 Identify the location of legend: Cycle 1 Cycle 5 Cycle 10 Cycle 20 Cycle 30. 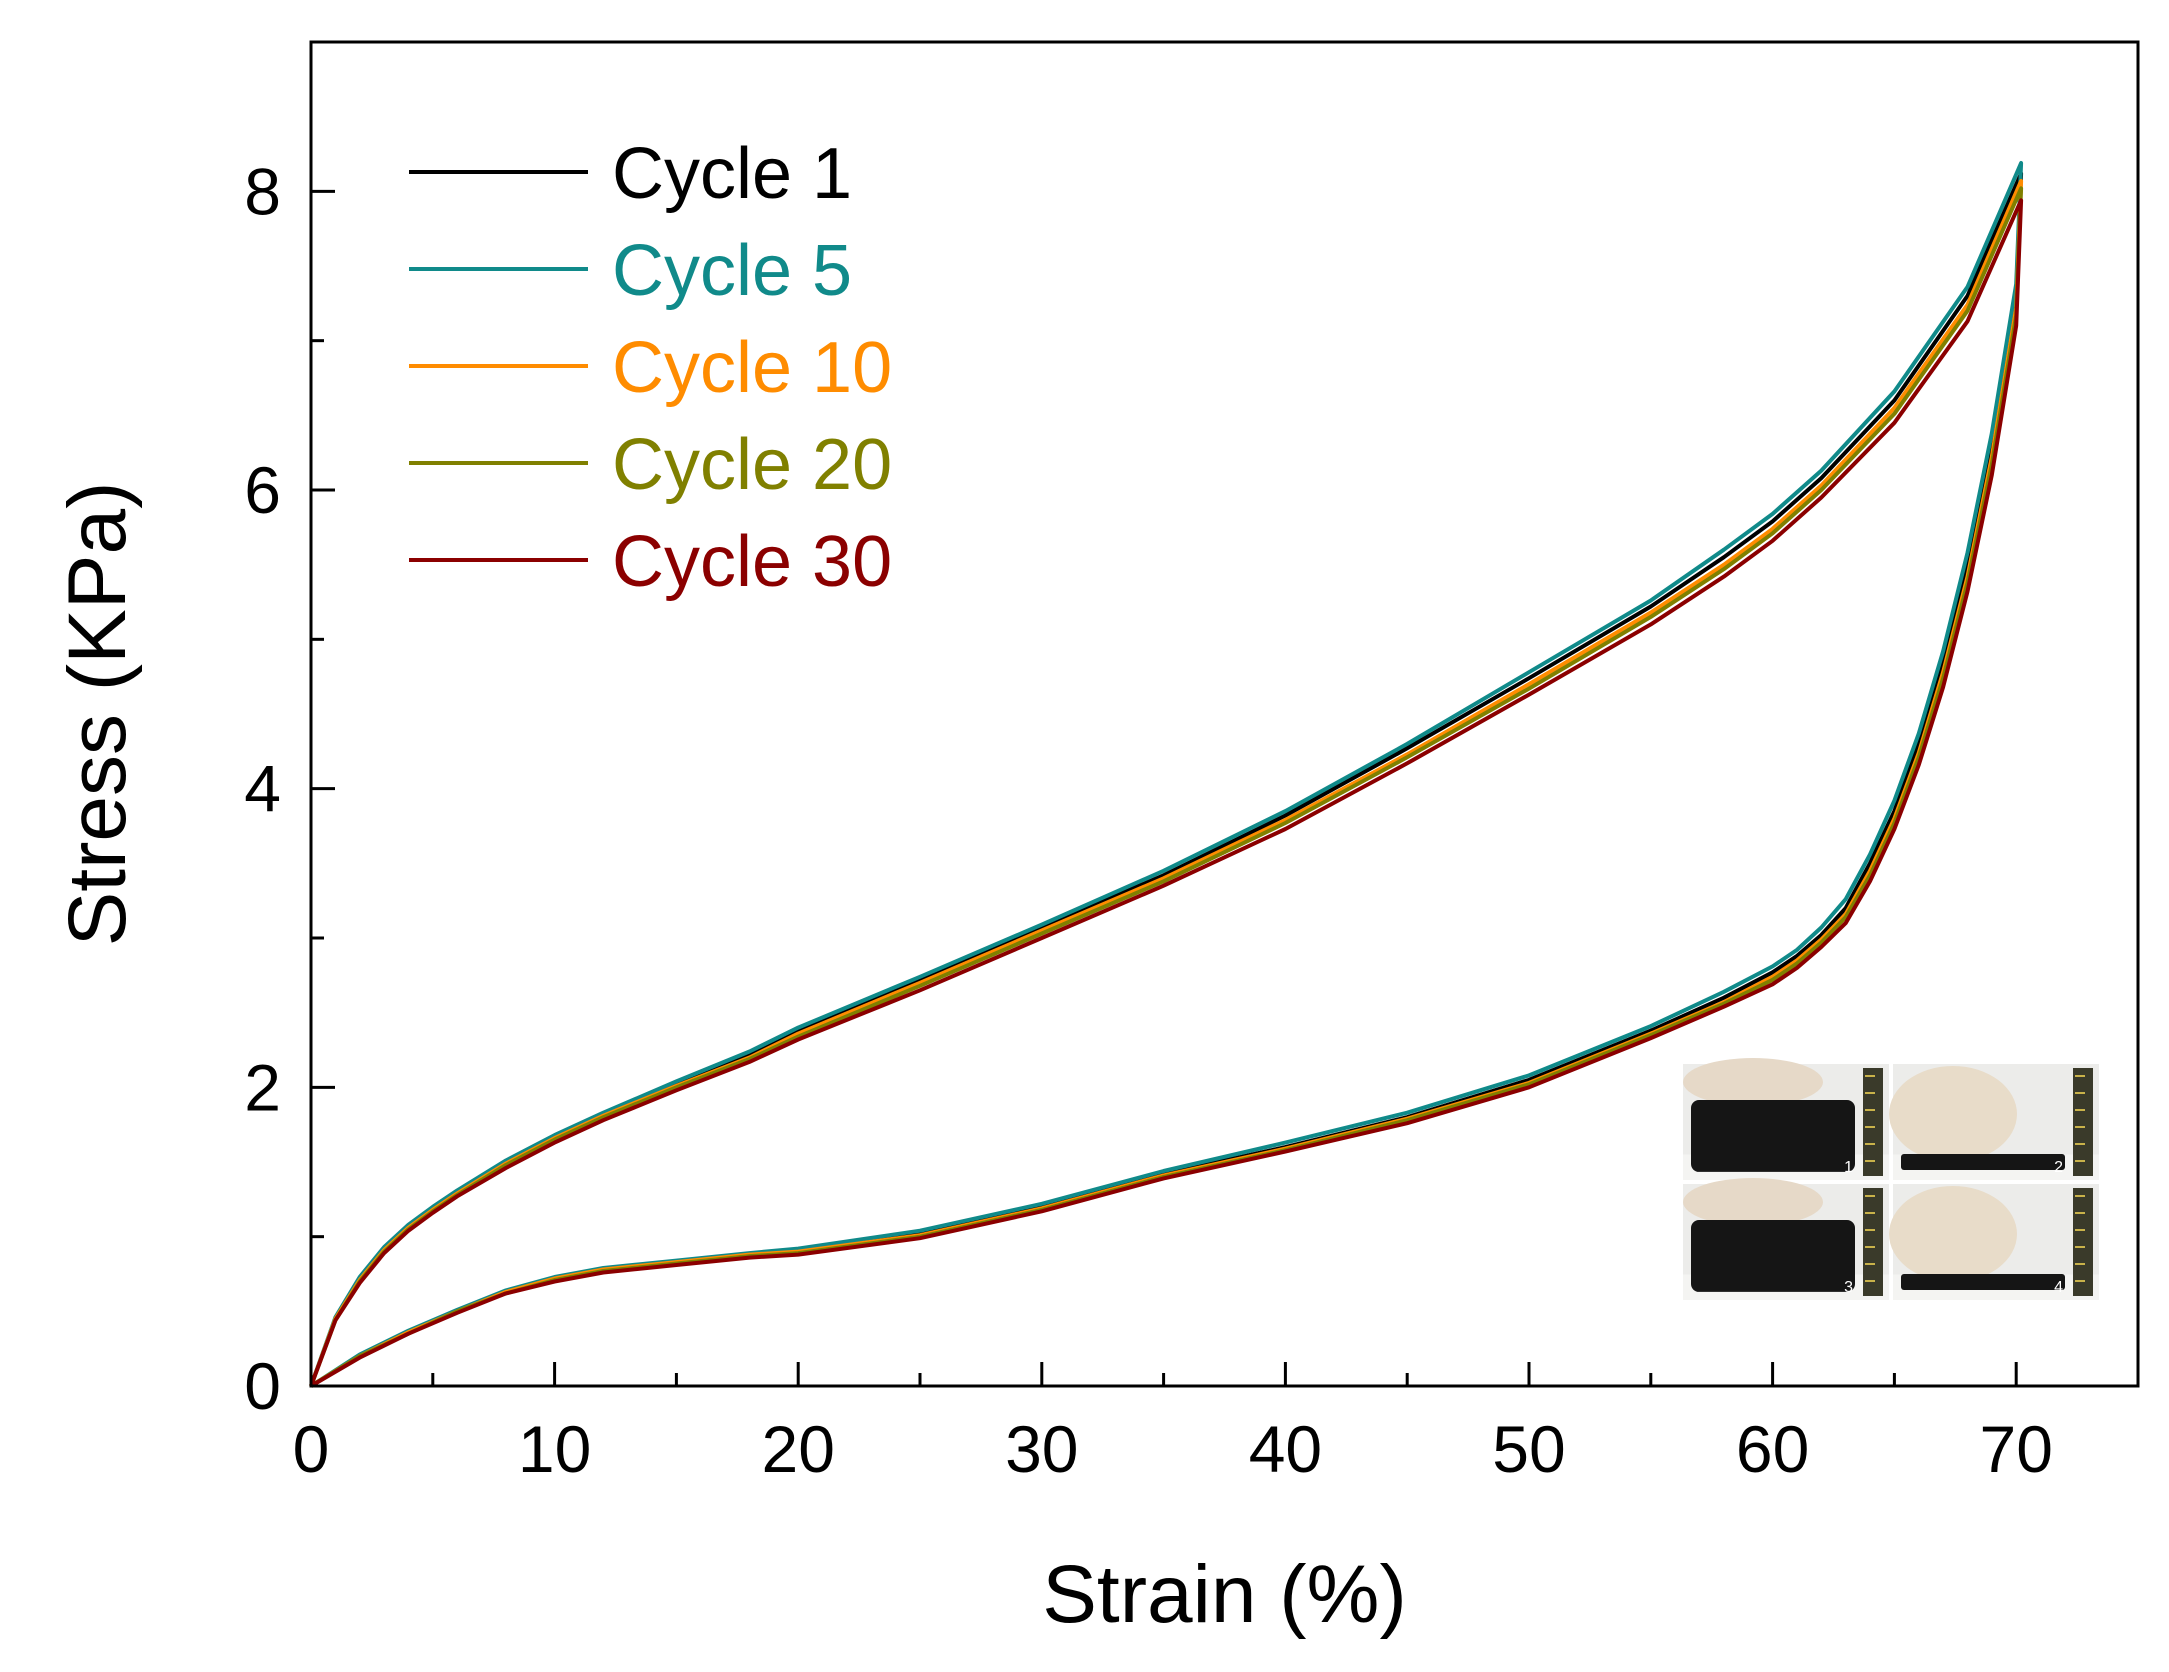
(650, 368).